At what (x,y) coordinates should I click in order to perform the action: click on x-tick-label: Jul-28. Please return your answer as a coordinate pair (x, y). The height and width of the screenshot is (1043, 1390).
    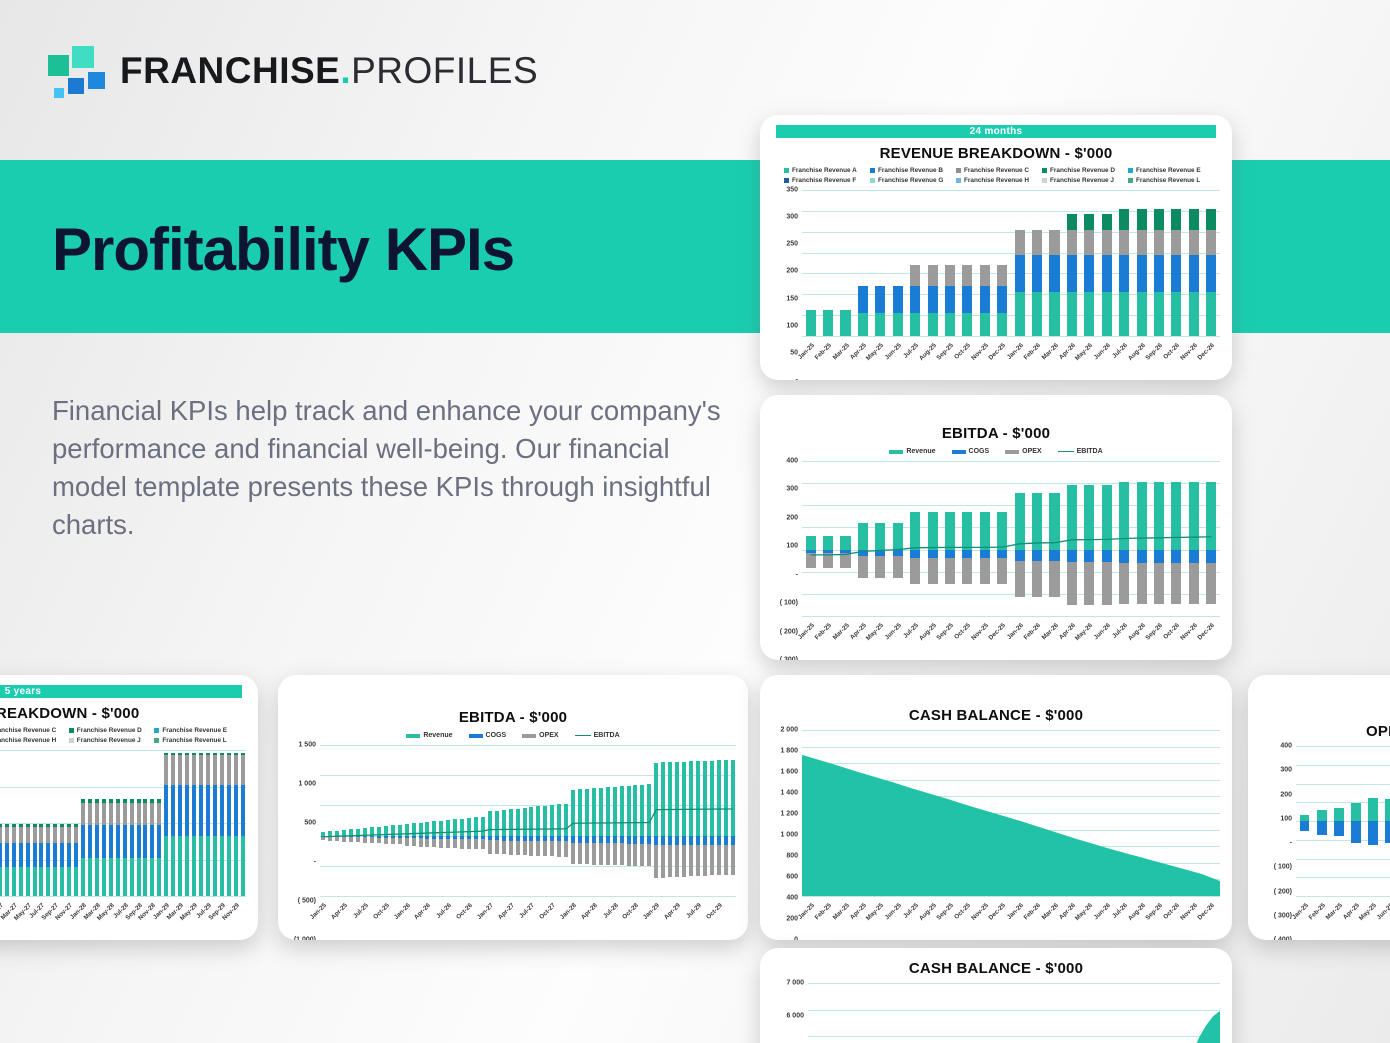
    Looking at the image, I should click on (610, 911).